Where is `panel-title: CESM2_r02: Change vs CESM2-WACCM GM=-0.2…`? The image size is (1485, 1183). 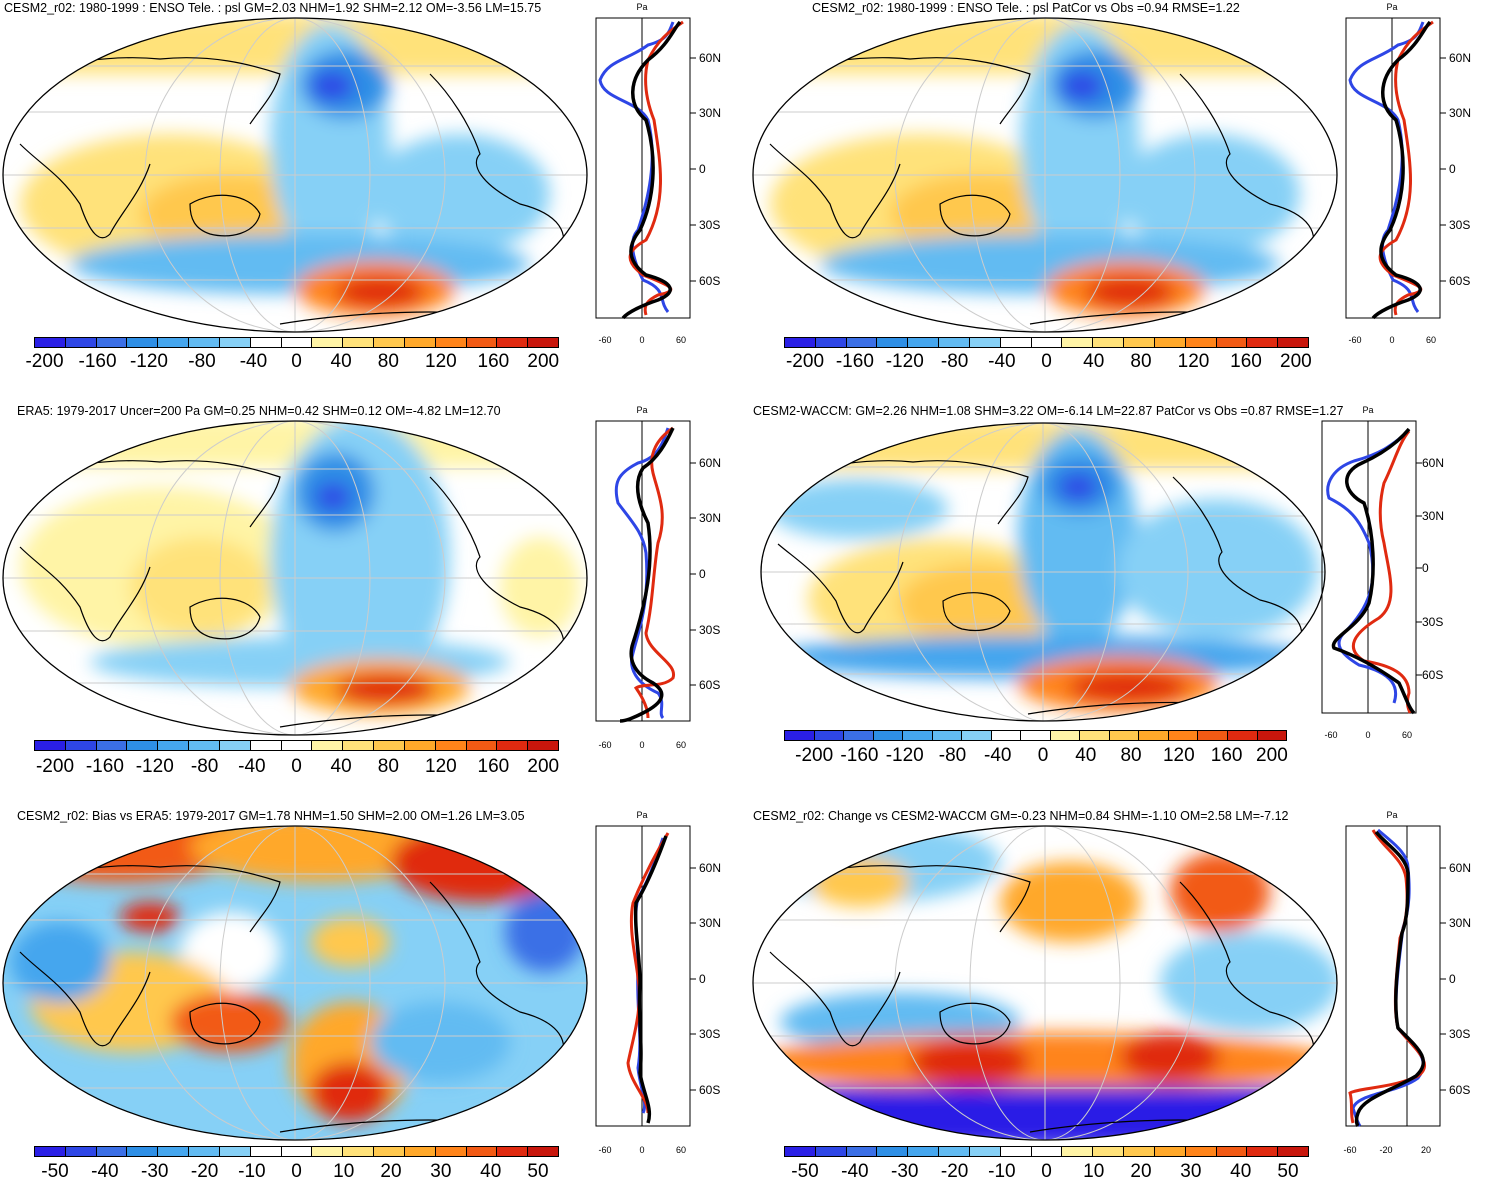 panel-title: CESM2_r02: Change vs CESM2-WACCM GM=-0.2… is located at coordinates (1021, 816).